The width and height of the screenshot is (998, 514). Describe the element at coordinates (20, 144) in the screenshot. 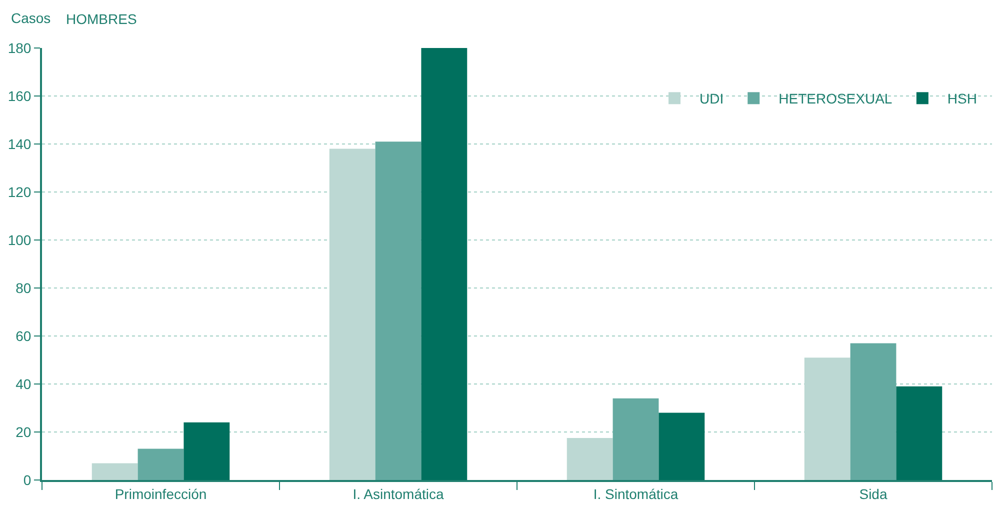

I see `y-tick-label: 140` at that location.